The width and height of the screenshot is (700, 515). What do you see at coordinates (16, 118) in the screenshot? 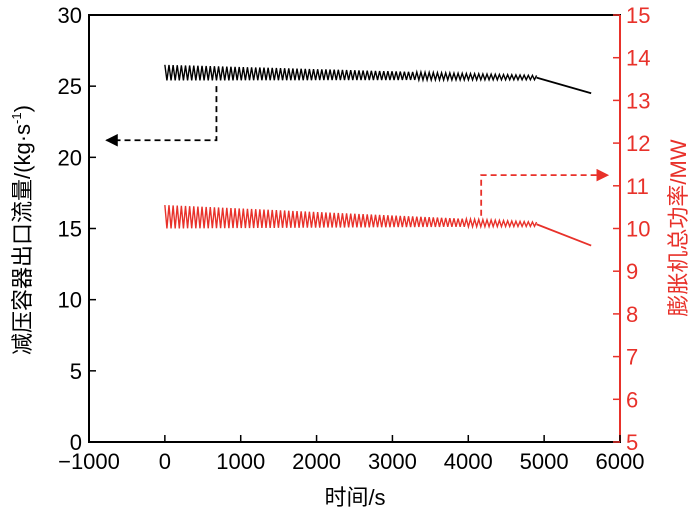
I see `y-left-axis-label-sup: -1` at bounding box center [16, 118].